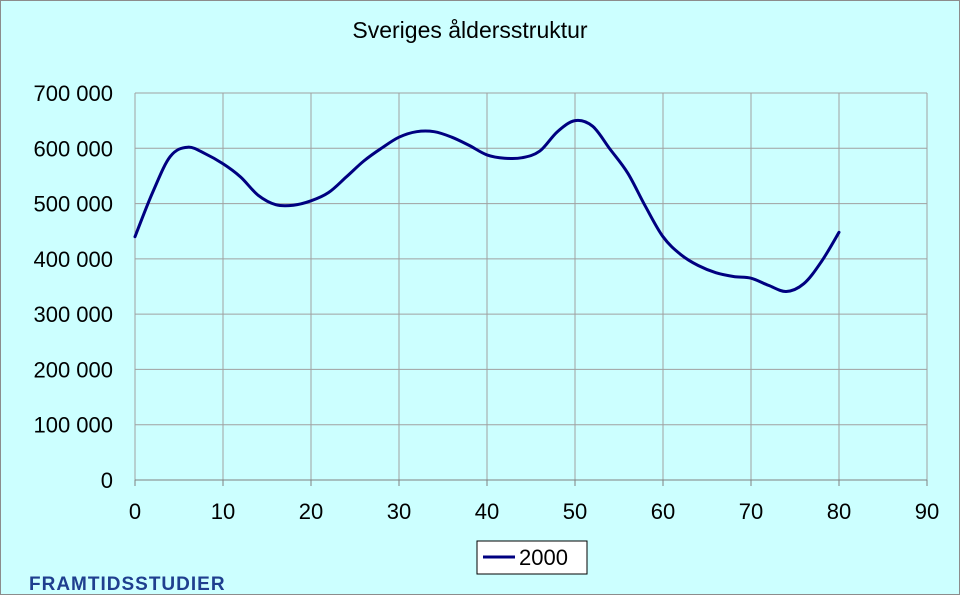 The image size is (960, 599). I want to click on x-tick-label: 30, so click(399, 511).